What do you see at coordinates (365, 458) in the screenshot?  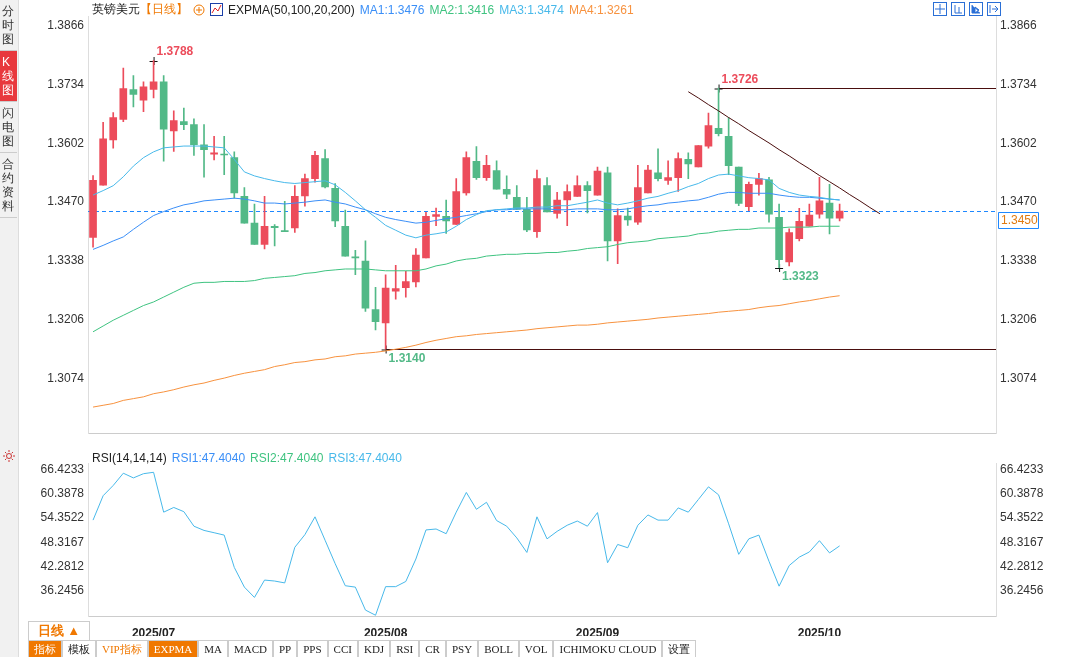 I see `text: RSI3:47.4040` at bounding box center [365, 458].